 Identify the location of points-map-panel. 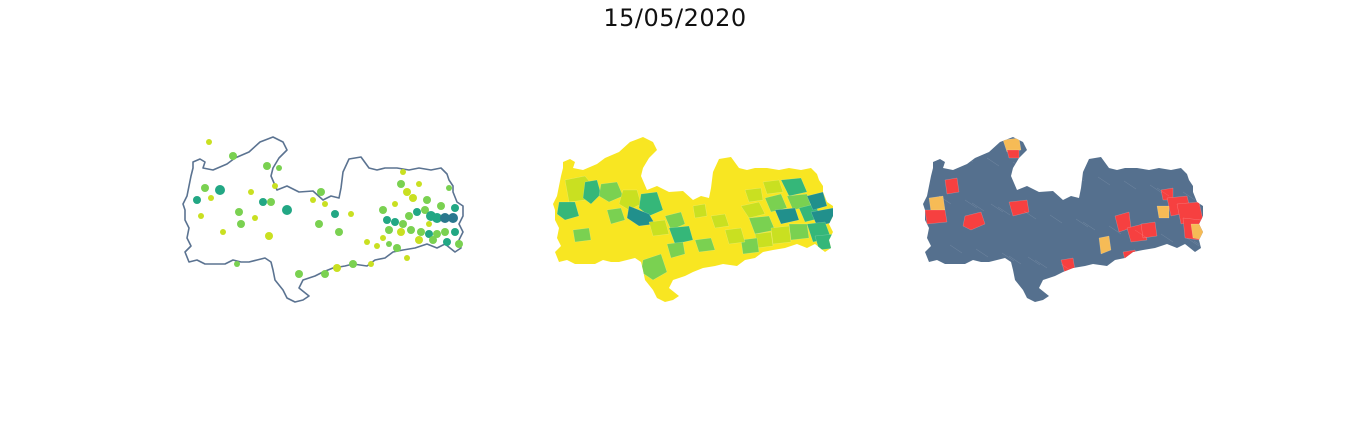
(325, 220).